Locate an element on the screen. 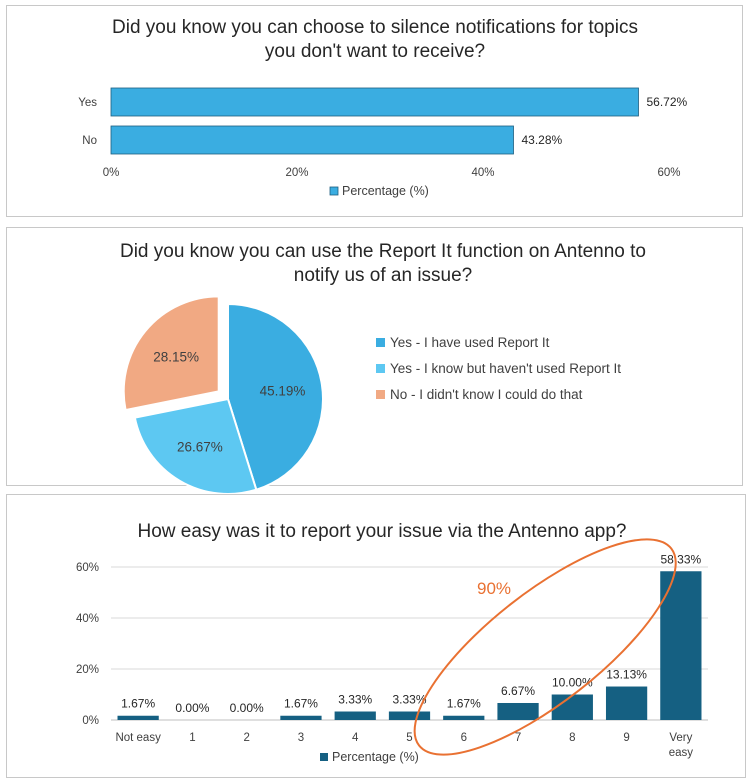  data-label: 13.13% is located at coordinates (626, 675).